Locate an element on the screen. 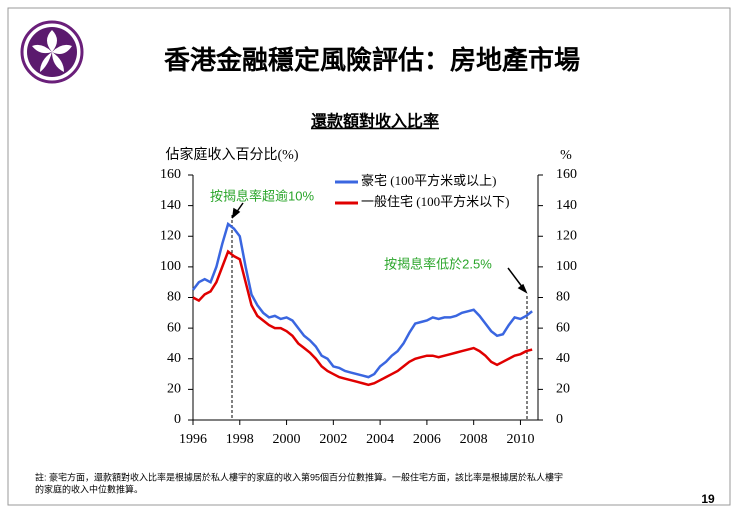  y-tick-label: 140 is located at coordinates (170, 205).